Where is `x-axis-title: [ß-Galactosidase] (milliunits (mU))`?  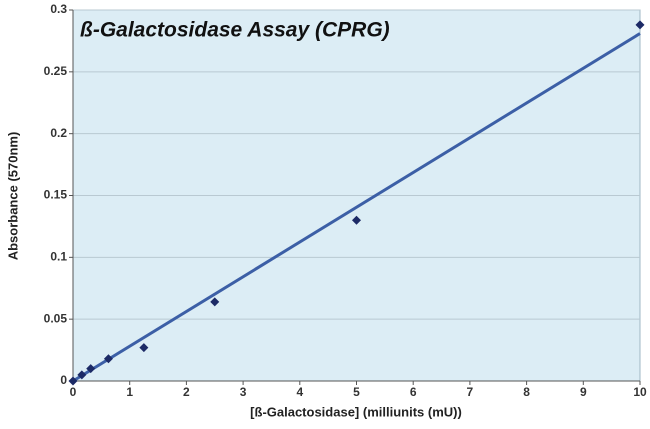 x-axis-title: [ß-Galactosidase] (milliunits (mU)) is located at coordinates (356, 411).